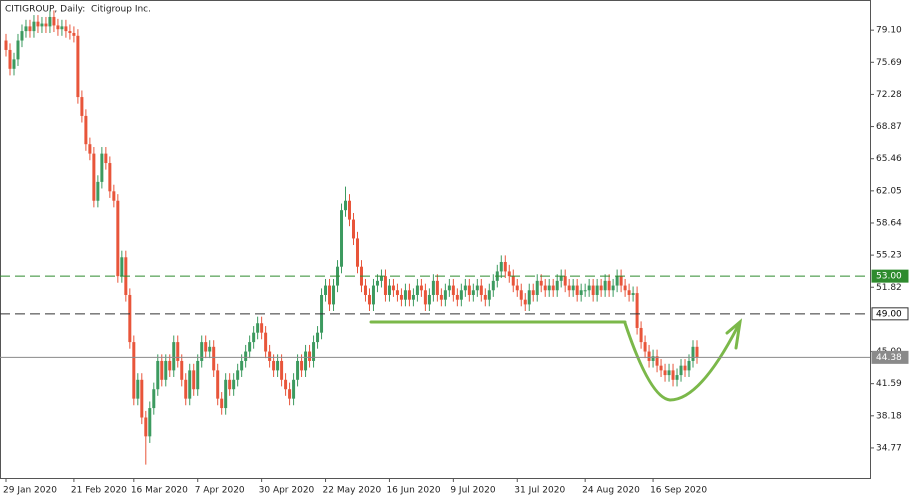 This screenshot has height=500, width=915. I want to click on y-tick-label: 65.46, so click(889, 159).